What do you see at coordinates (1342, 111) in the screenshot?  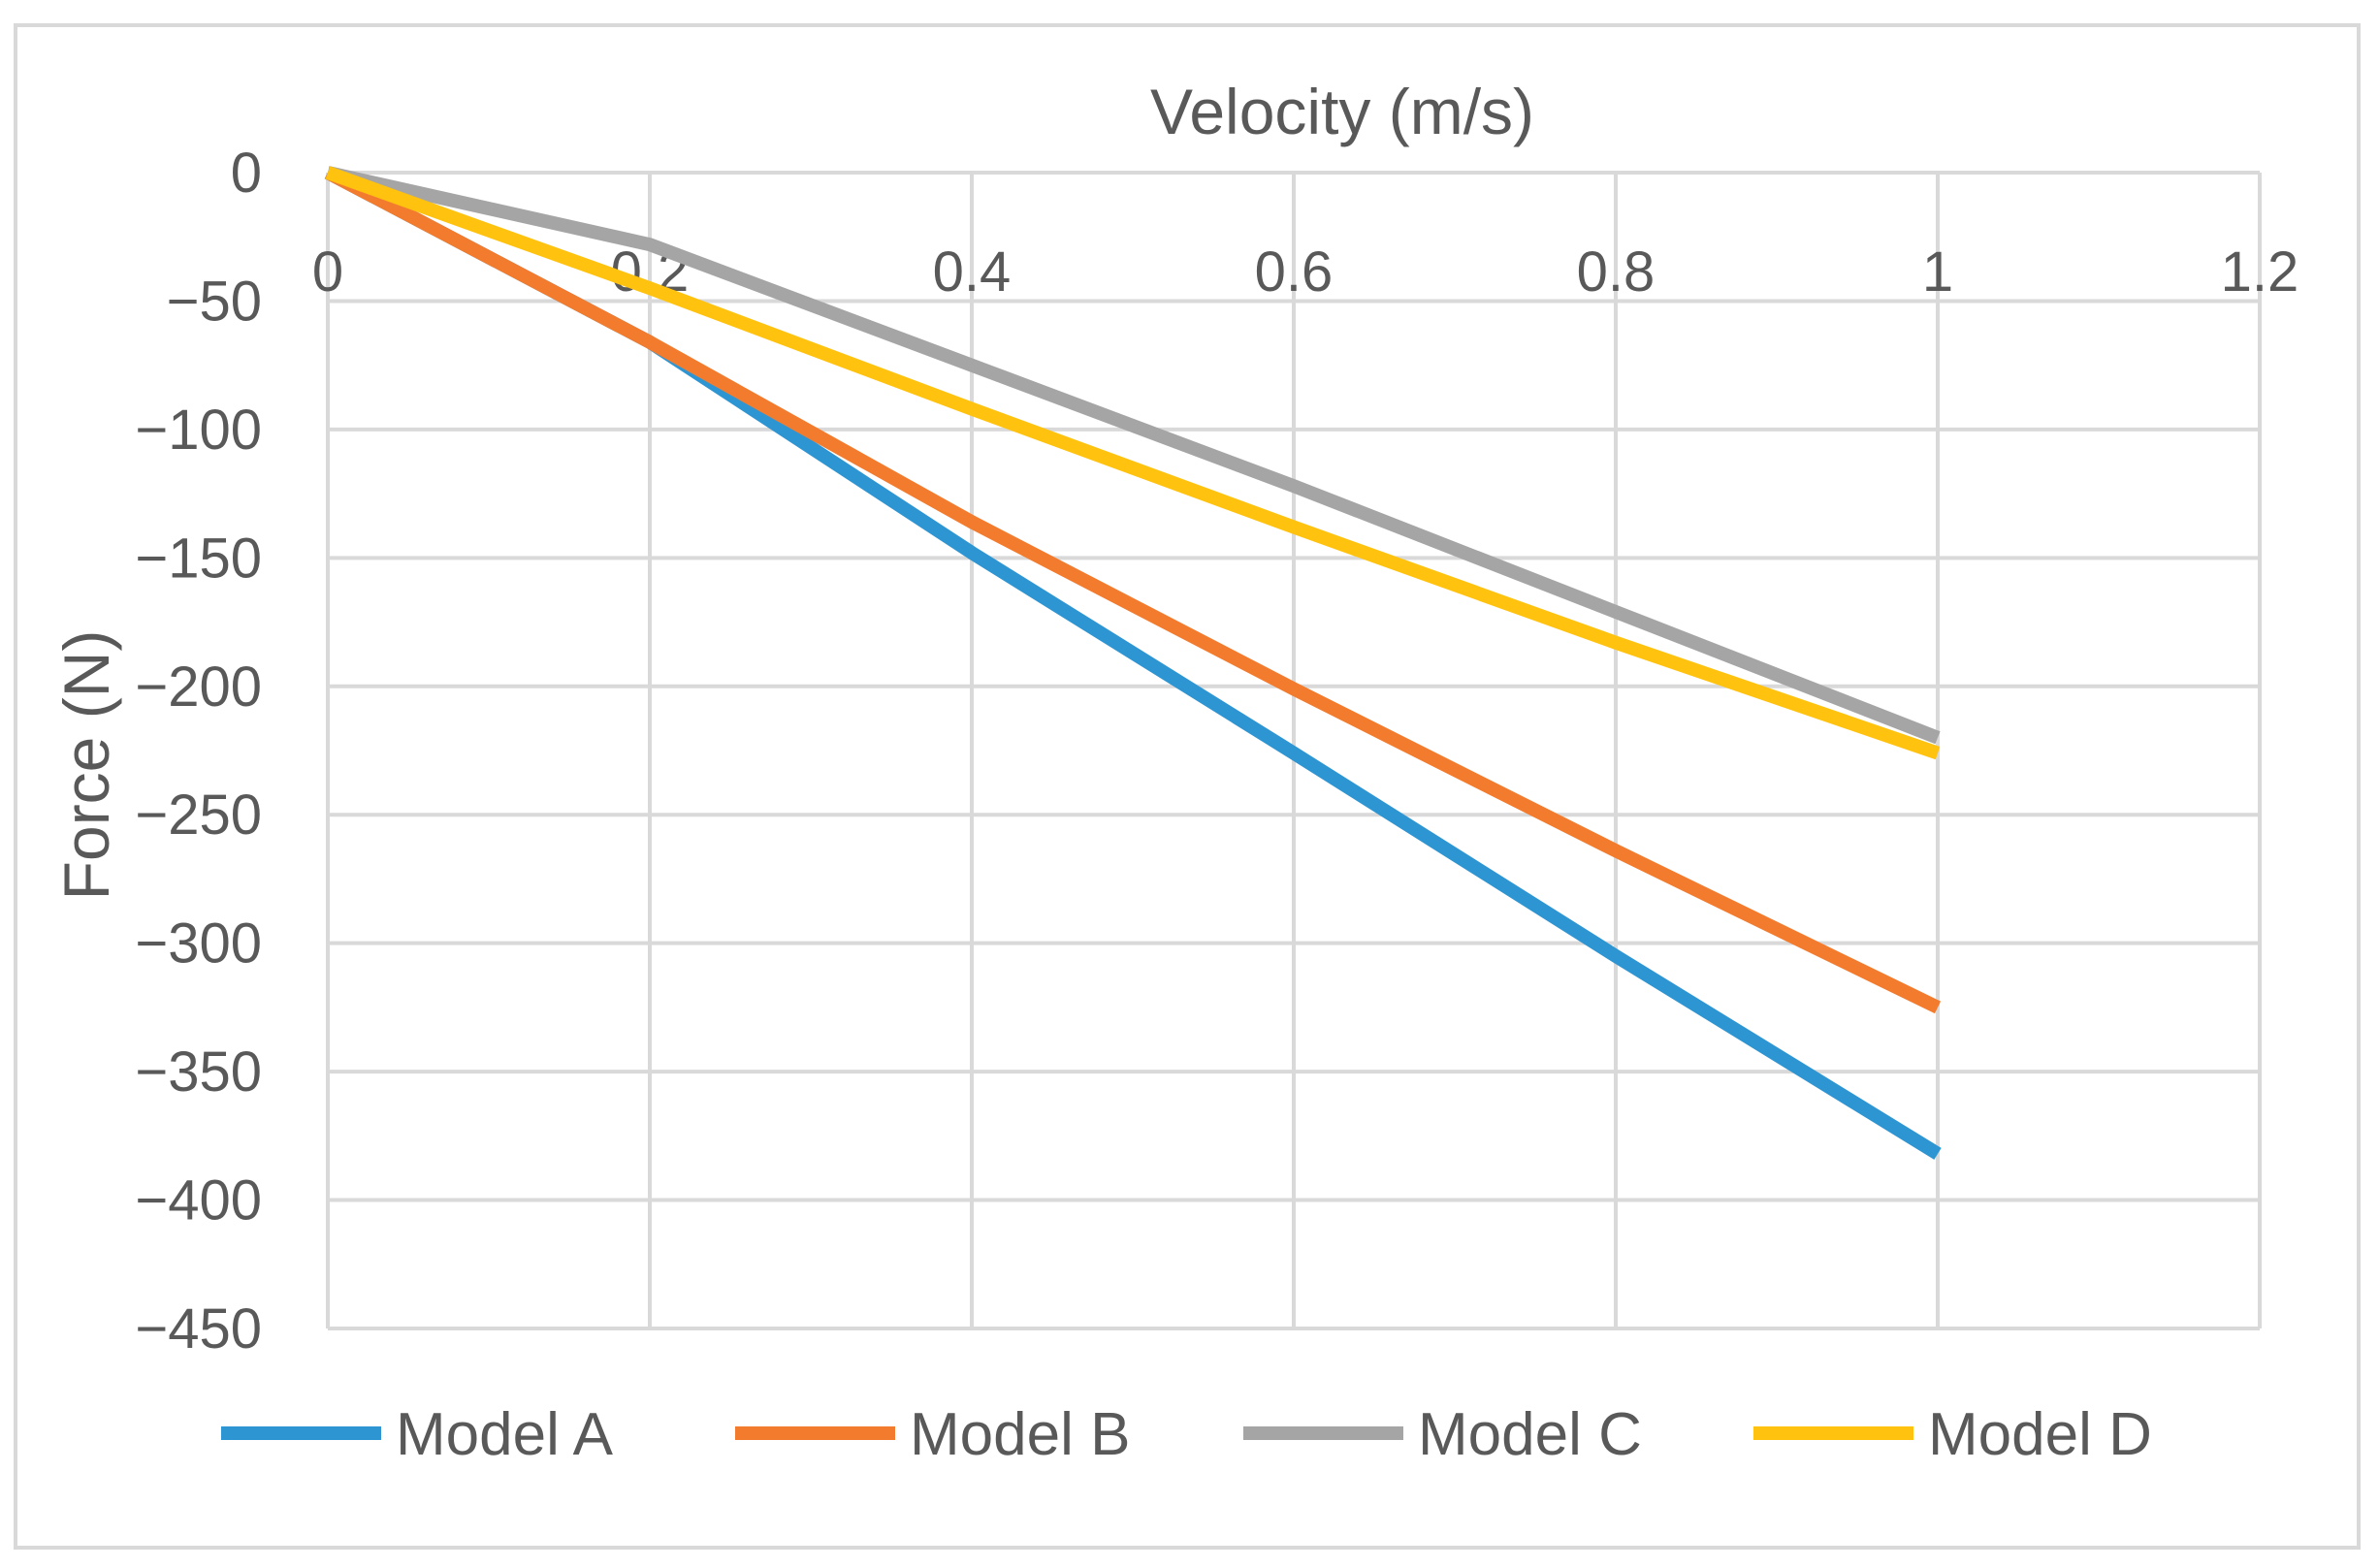 I see `x-axis-title: Velocity (m/s)` at bounding box center [1342, 111].